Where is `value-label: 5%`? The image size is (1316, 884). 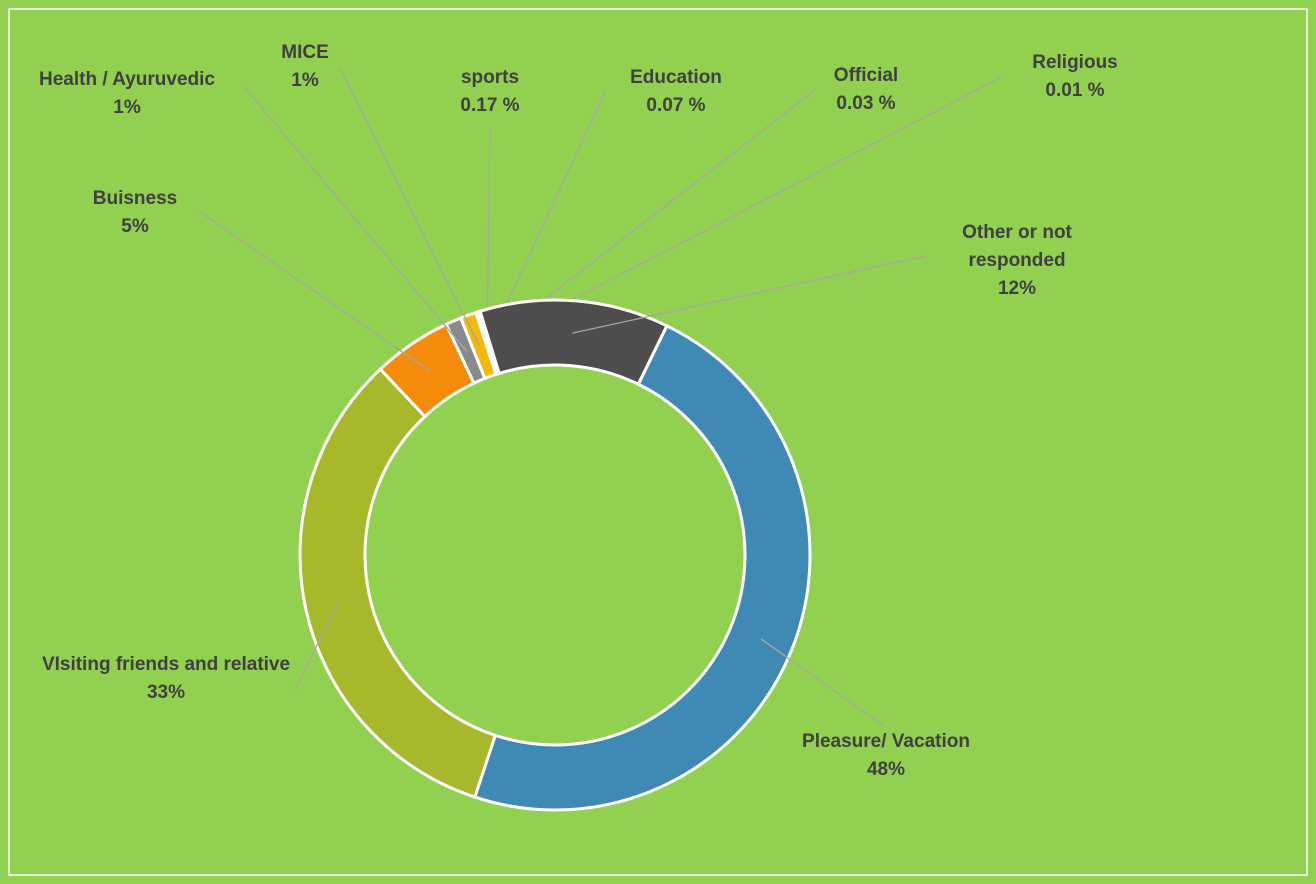 value-label: 5% is located at coordinates (135, 226).